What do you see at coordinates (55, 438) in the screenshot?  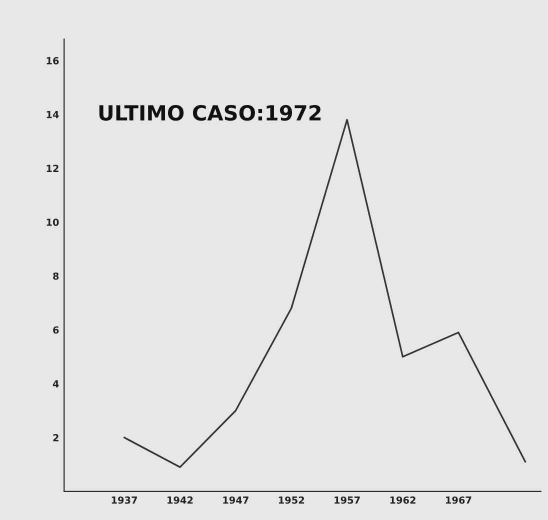 I see `y-tick-label: 2` at bounding box center [55, 438].